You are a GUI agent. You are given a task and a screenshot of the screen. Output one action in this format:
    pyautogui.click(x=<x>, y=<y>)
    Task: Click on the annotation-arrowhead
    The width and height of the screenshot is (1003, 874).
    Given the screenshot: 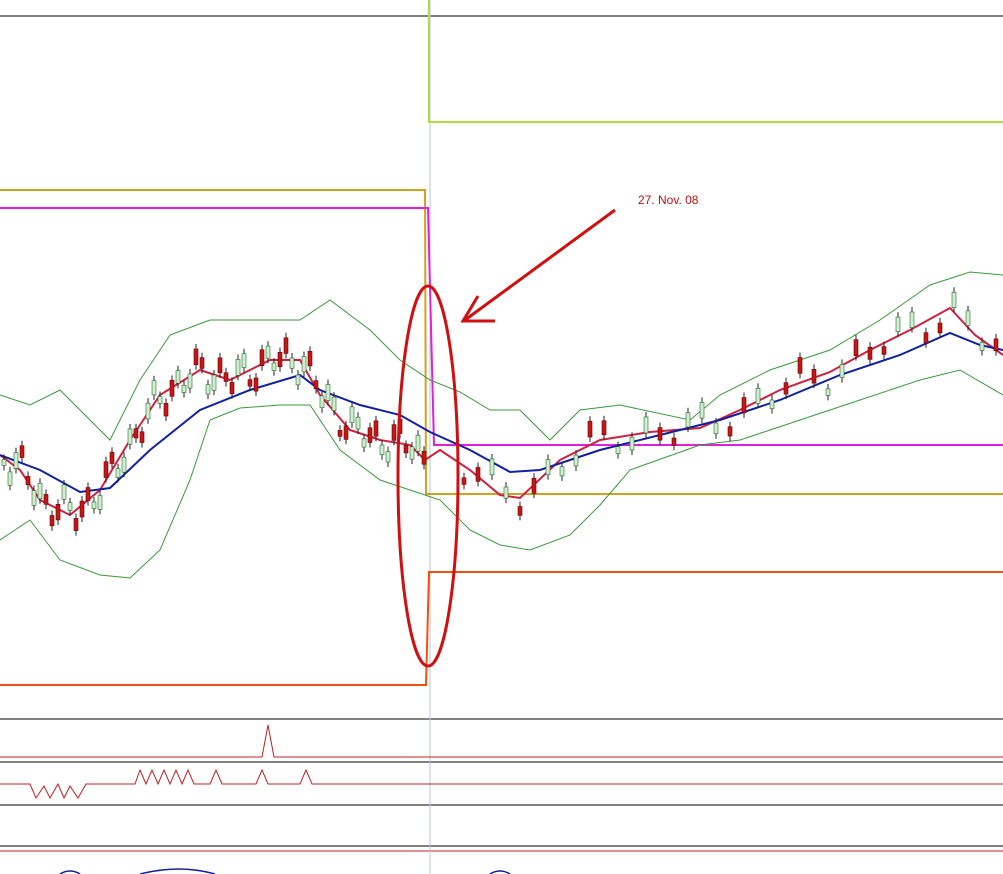 What is the action you would take?
    pyautogui.click(x=477, y=309)
    